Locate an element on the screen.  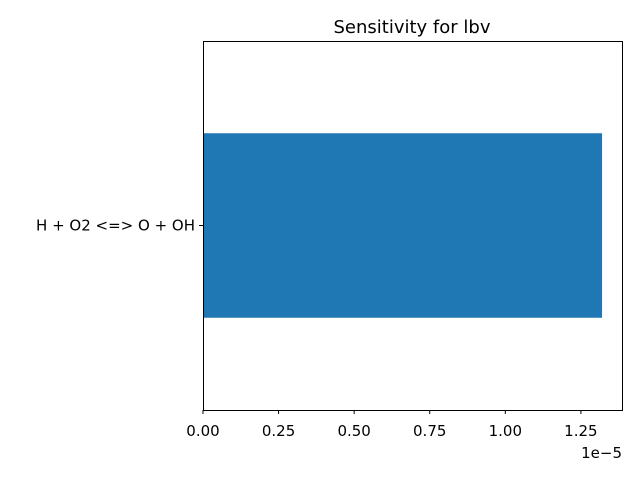
x-tick-label-4: 1.00 is located at coordinates (505, 431).